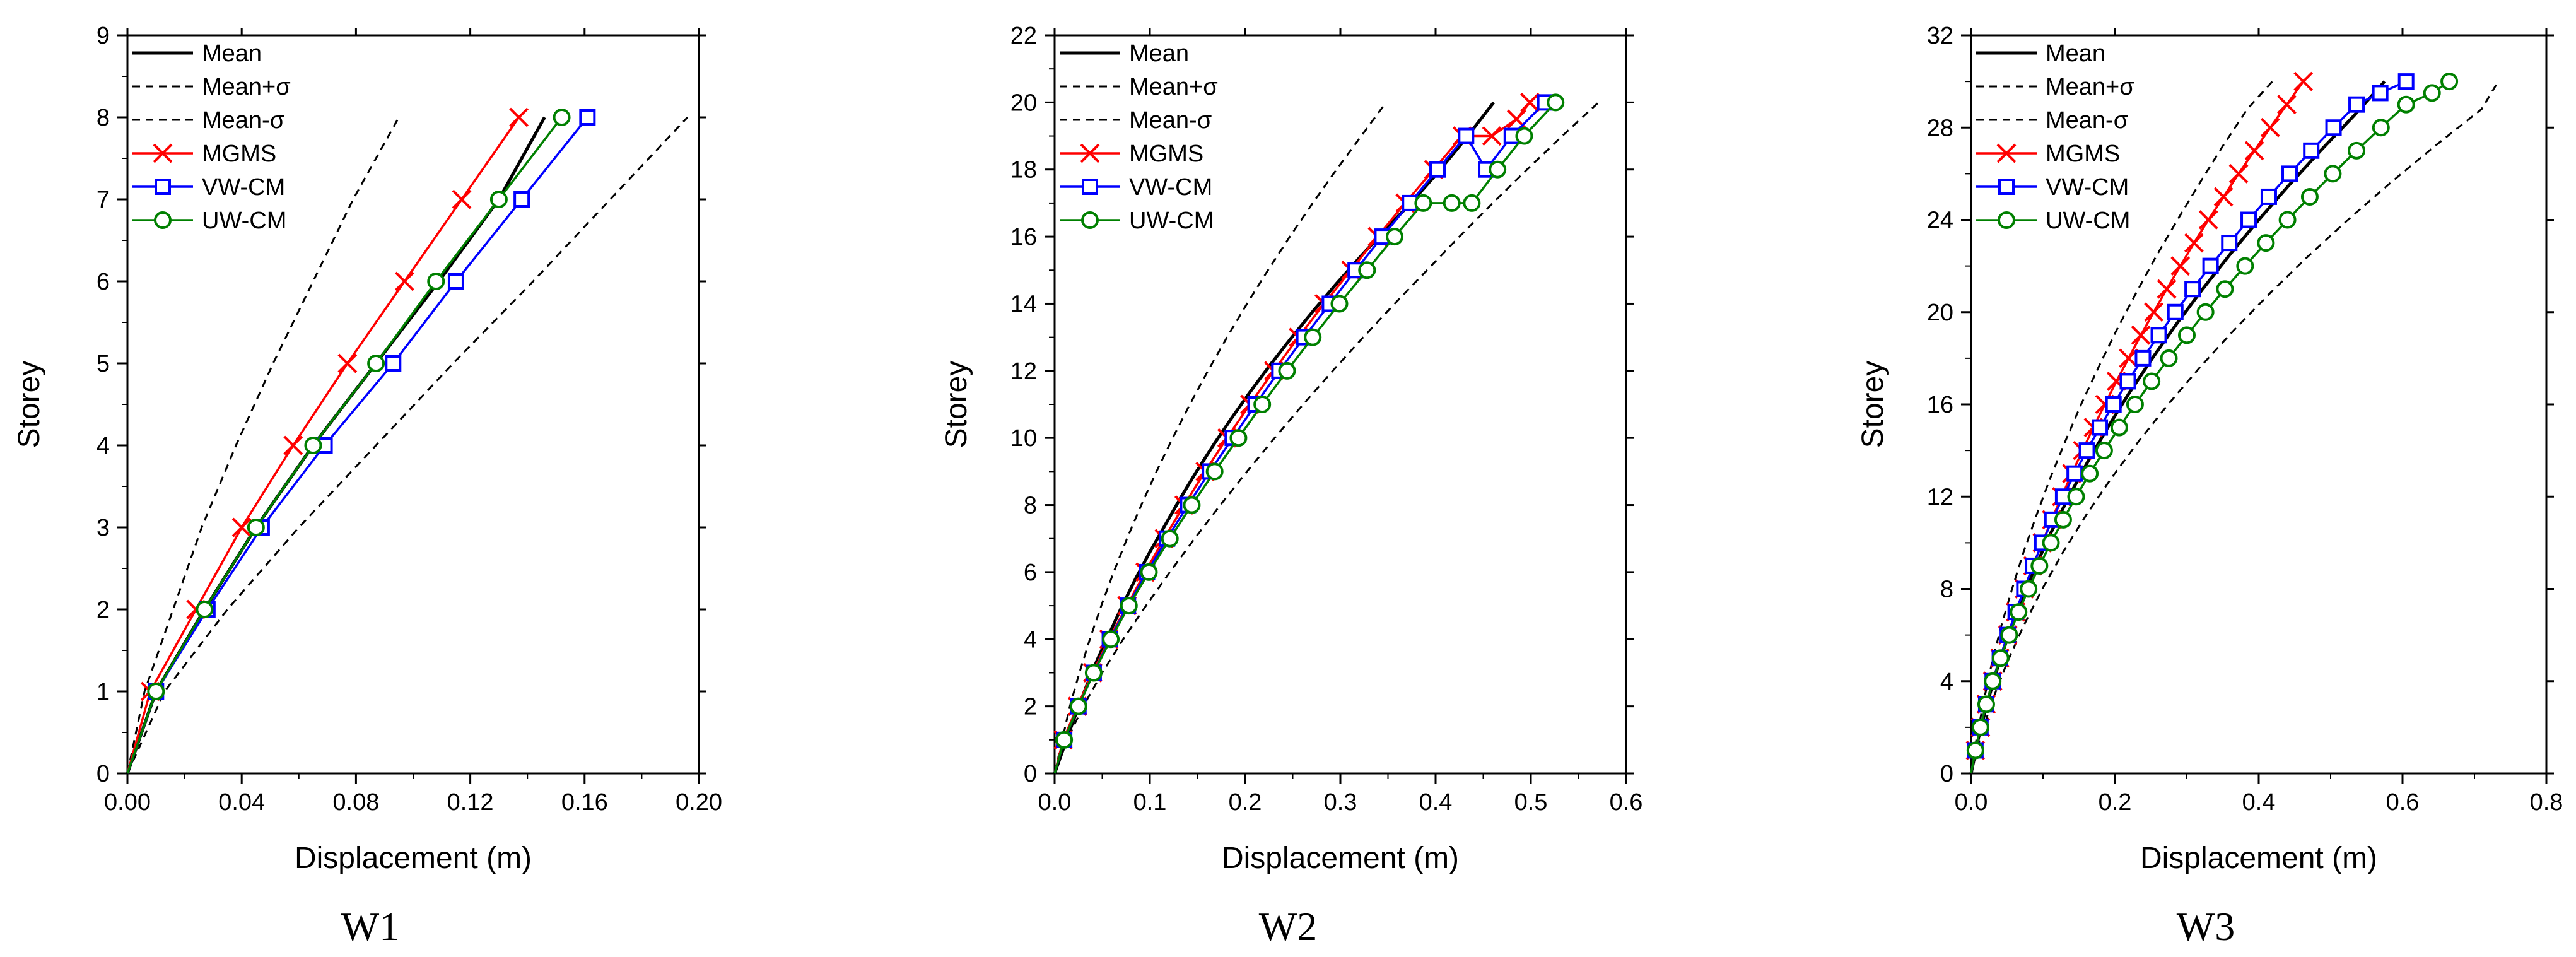 The height and width of the screenshot is (957, 2576). What do you see at coordinates (103, 118) in the screenshot?
I see `y-tick-label: 8` at bounding box center [103, 118].